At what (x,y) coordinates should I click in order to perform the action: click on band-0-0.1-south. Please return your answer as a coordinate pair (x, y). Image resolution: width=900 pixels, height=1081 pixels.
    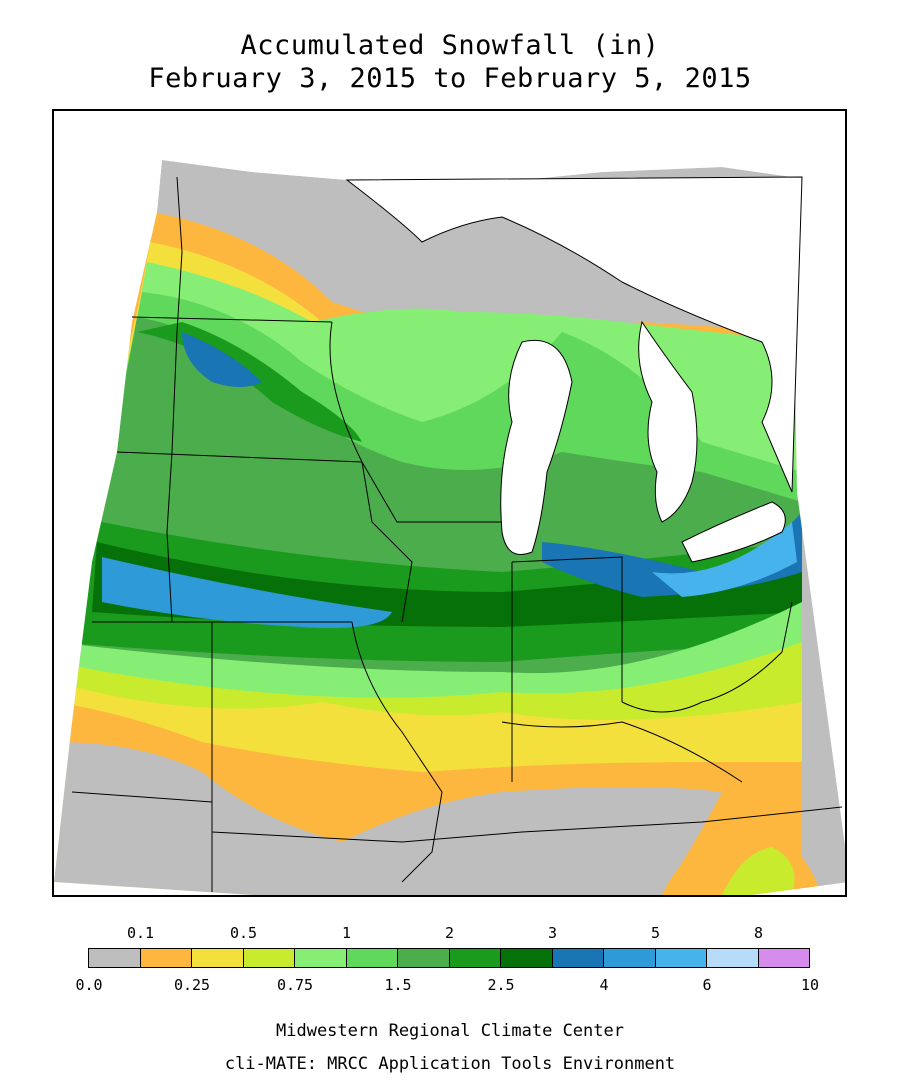
    Looking at the image, I should click on (388, 818).